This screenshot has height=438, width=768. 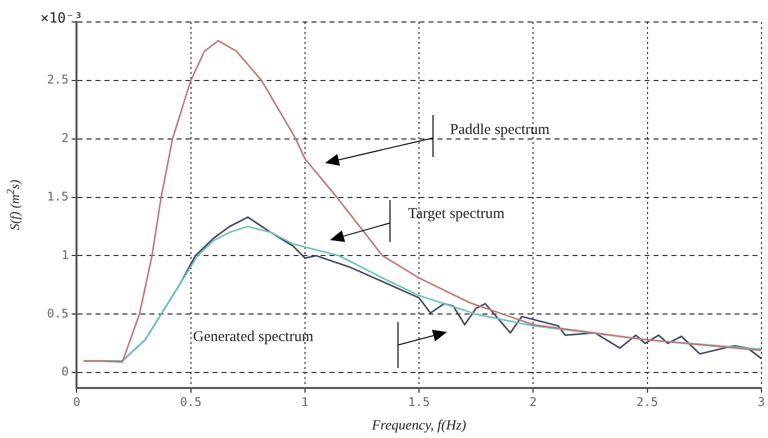 What do you see at coordinates (65, 137) in the screenshot?
I see `y-tick-label: 2` at bounding box center [65, 137].